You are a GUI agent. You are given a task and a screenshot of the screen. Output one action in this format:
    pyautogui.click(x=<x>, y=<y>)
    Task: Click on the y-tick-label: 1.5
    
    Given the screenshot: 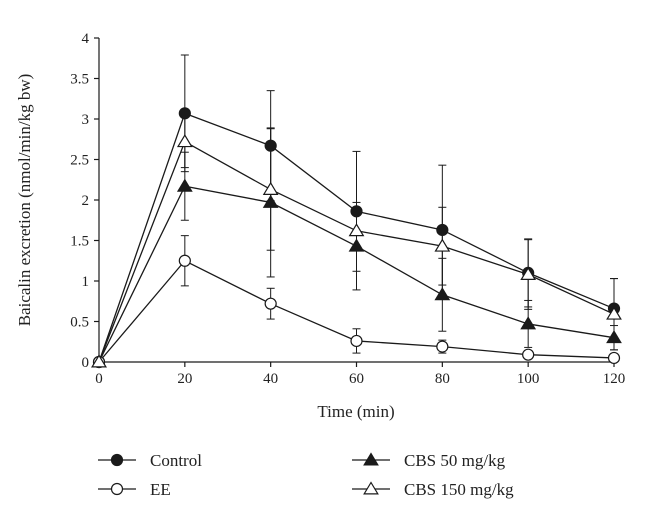 What is the action you would take?
    pyautogui.click(x=79, y=242)
    